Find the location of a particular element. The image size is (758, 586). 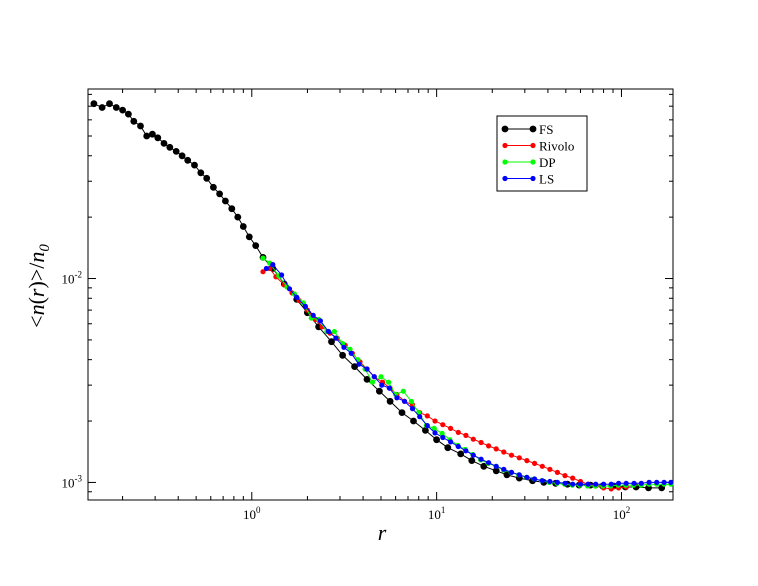

legend-marker-dp is located at coordinates (505, 162).